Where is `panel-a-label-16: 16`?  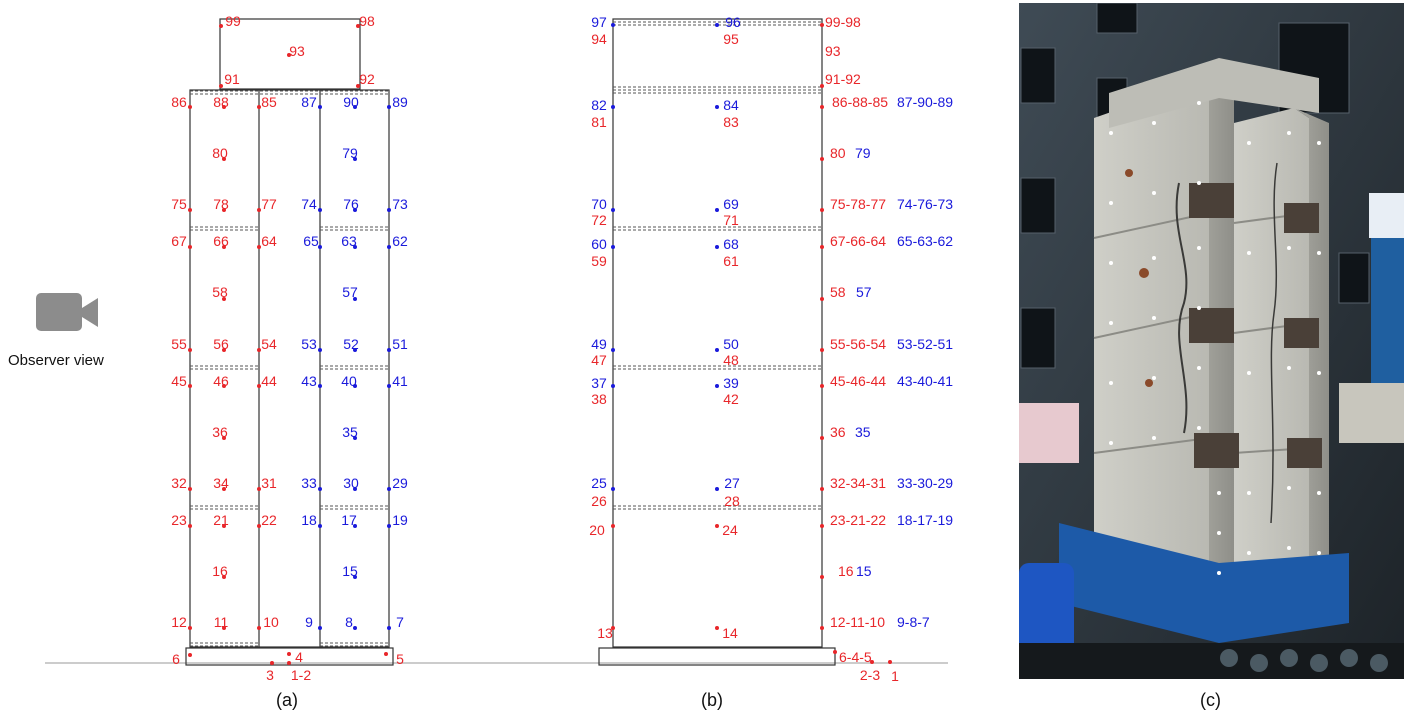 panel-a-label-16: 16 is located at coordinates (220, 571).